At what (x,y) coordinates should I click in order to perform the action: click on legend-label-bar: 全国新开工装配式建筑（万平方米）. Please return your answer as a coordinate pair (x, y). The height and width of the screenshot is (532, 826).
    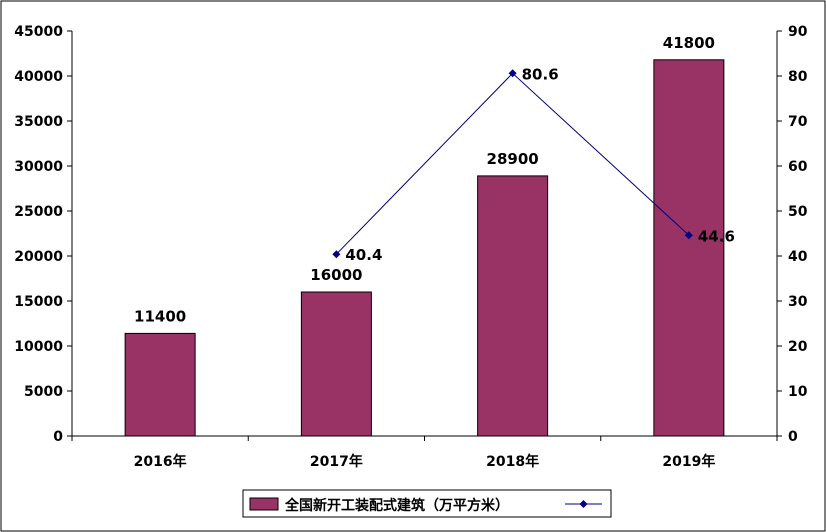
    Looking at the image, I should click on (396, 505).